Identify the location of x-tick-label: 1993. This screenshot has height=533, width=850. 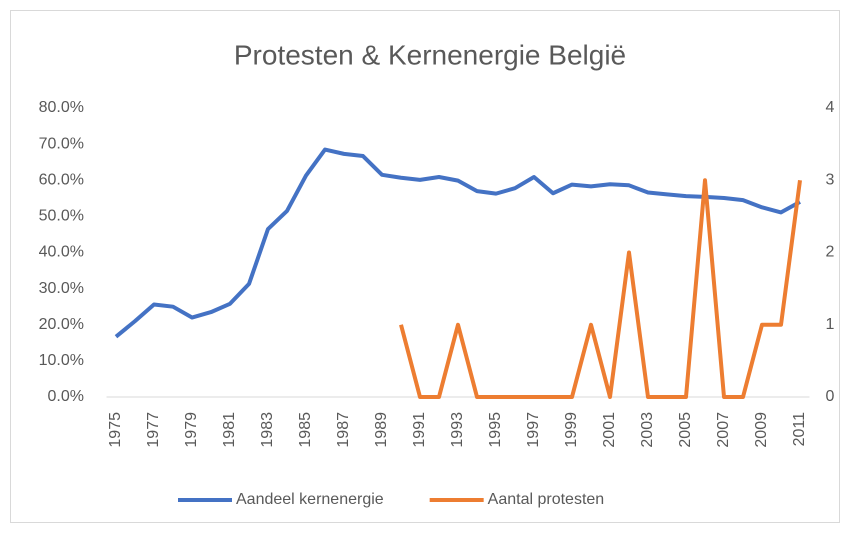
(457, 430).